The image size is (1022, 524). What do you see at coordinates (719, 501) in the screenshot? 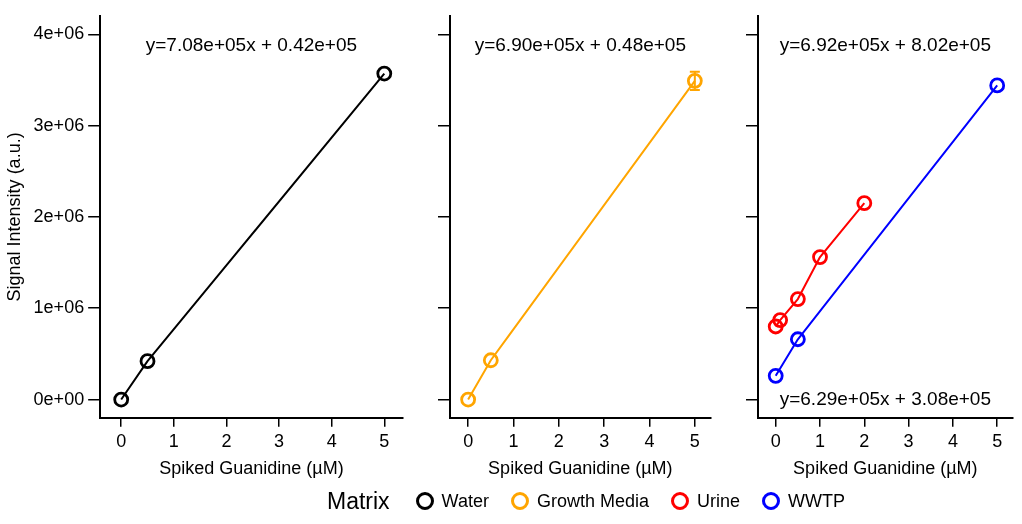
I see `legend-label: Urine` at bounding box center [719, 501].